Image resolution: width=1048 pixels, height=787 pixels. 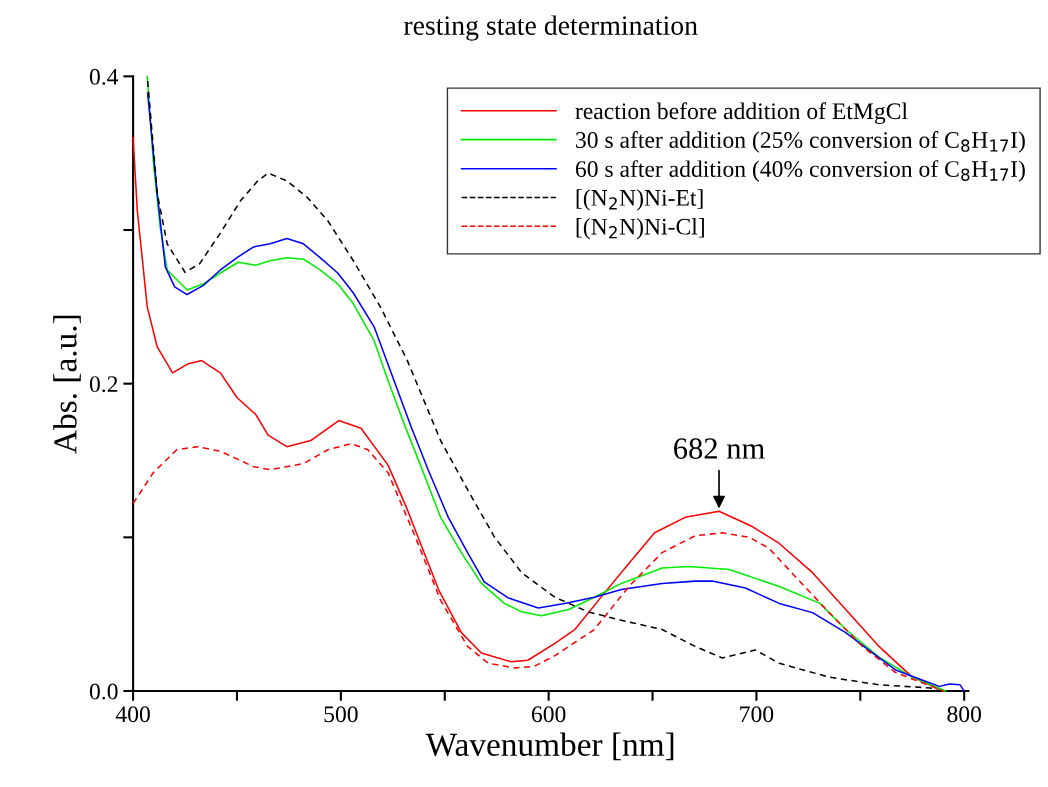 I want to click on legend-label: 60 s after addition (40% conversion of C$_{8}$H$_{17}$I), so click(x=800, y=171).